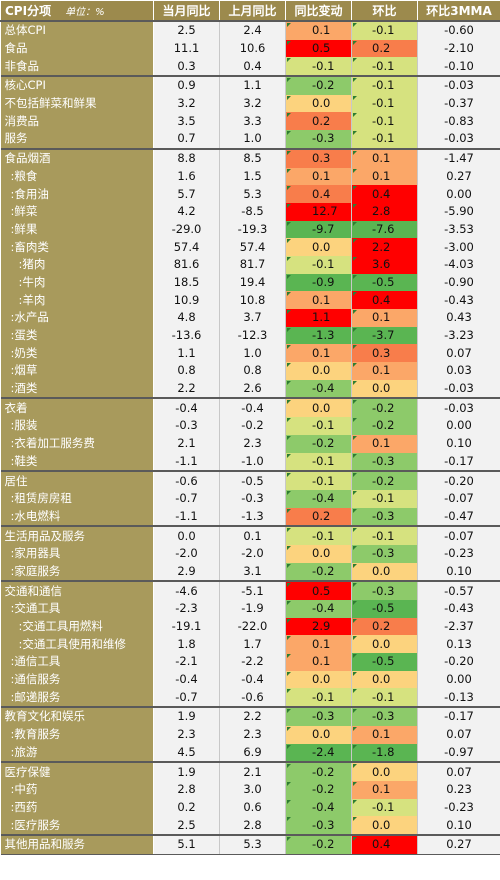  I want to click on row-label: :奶类, so click(77, 353).